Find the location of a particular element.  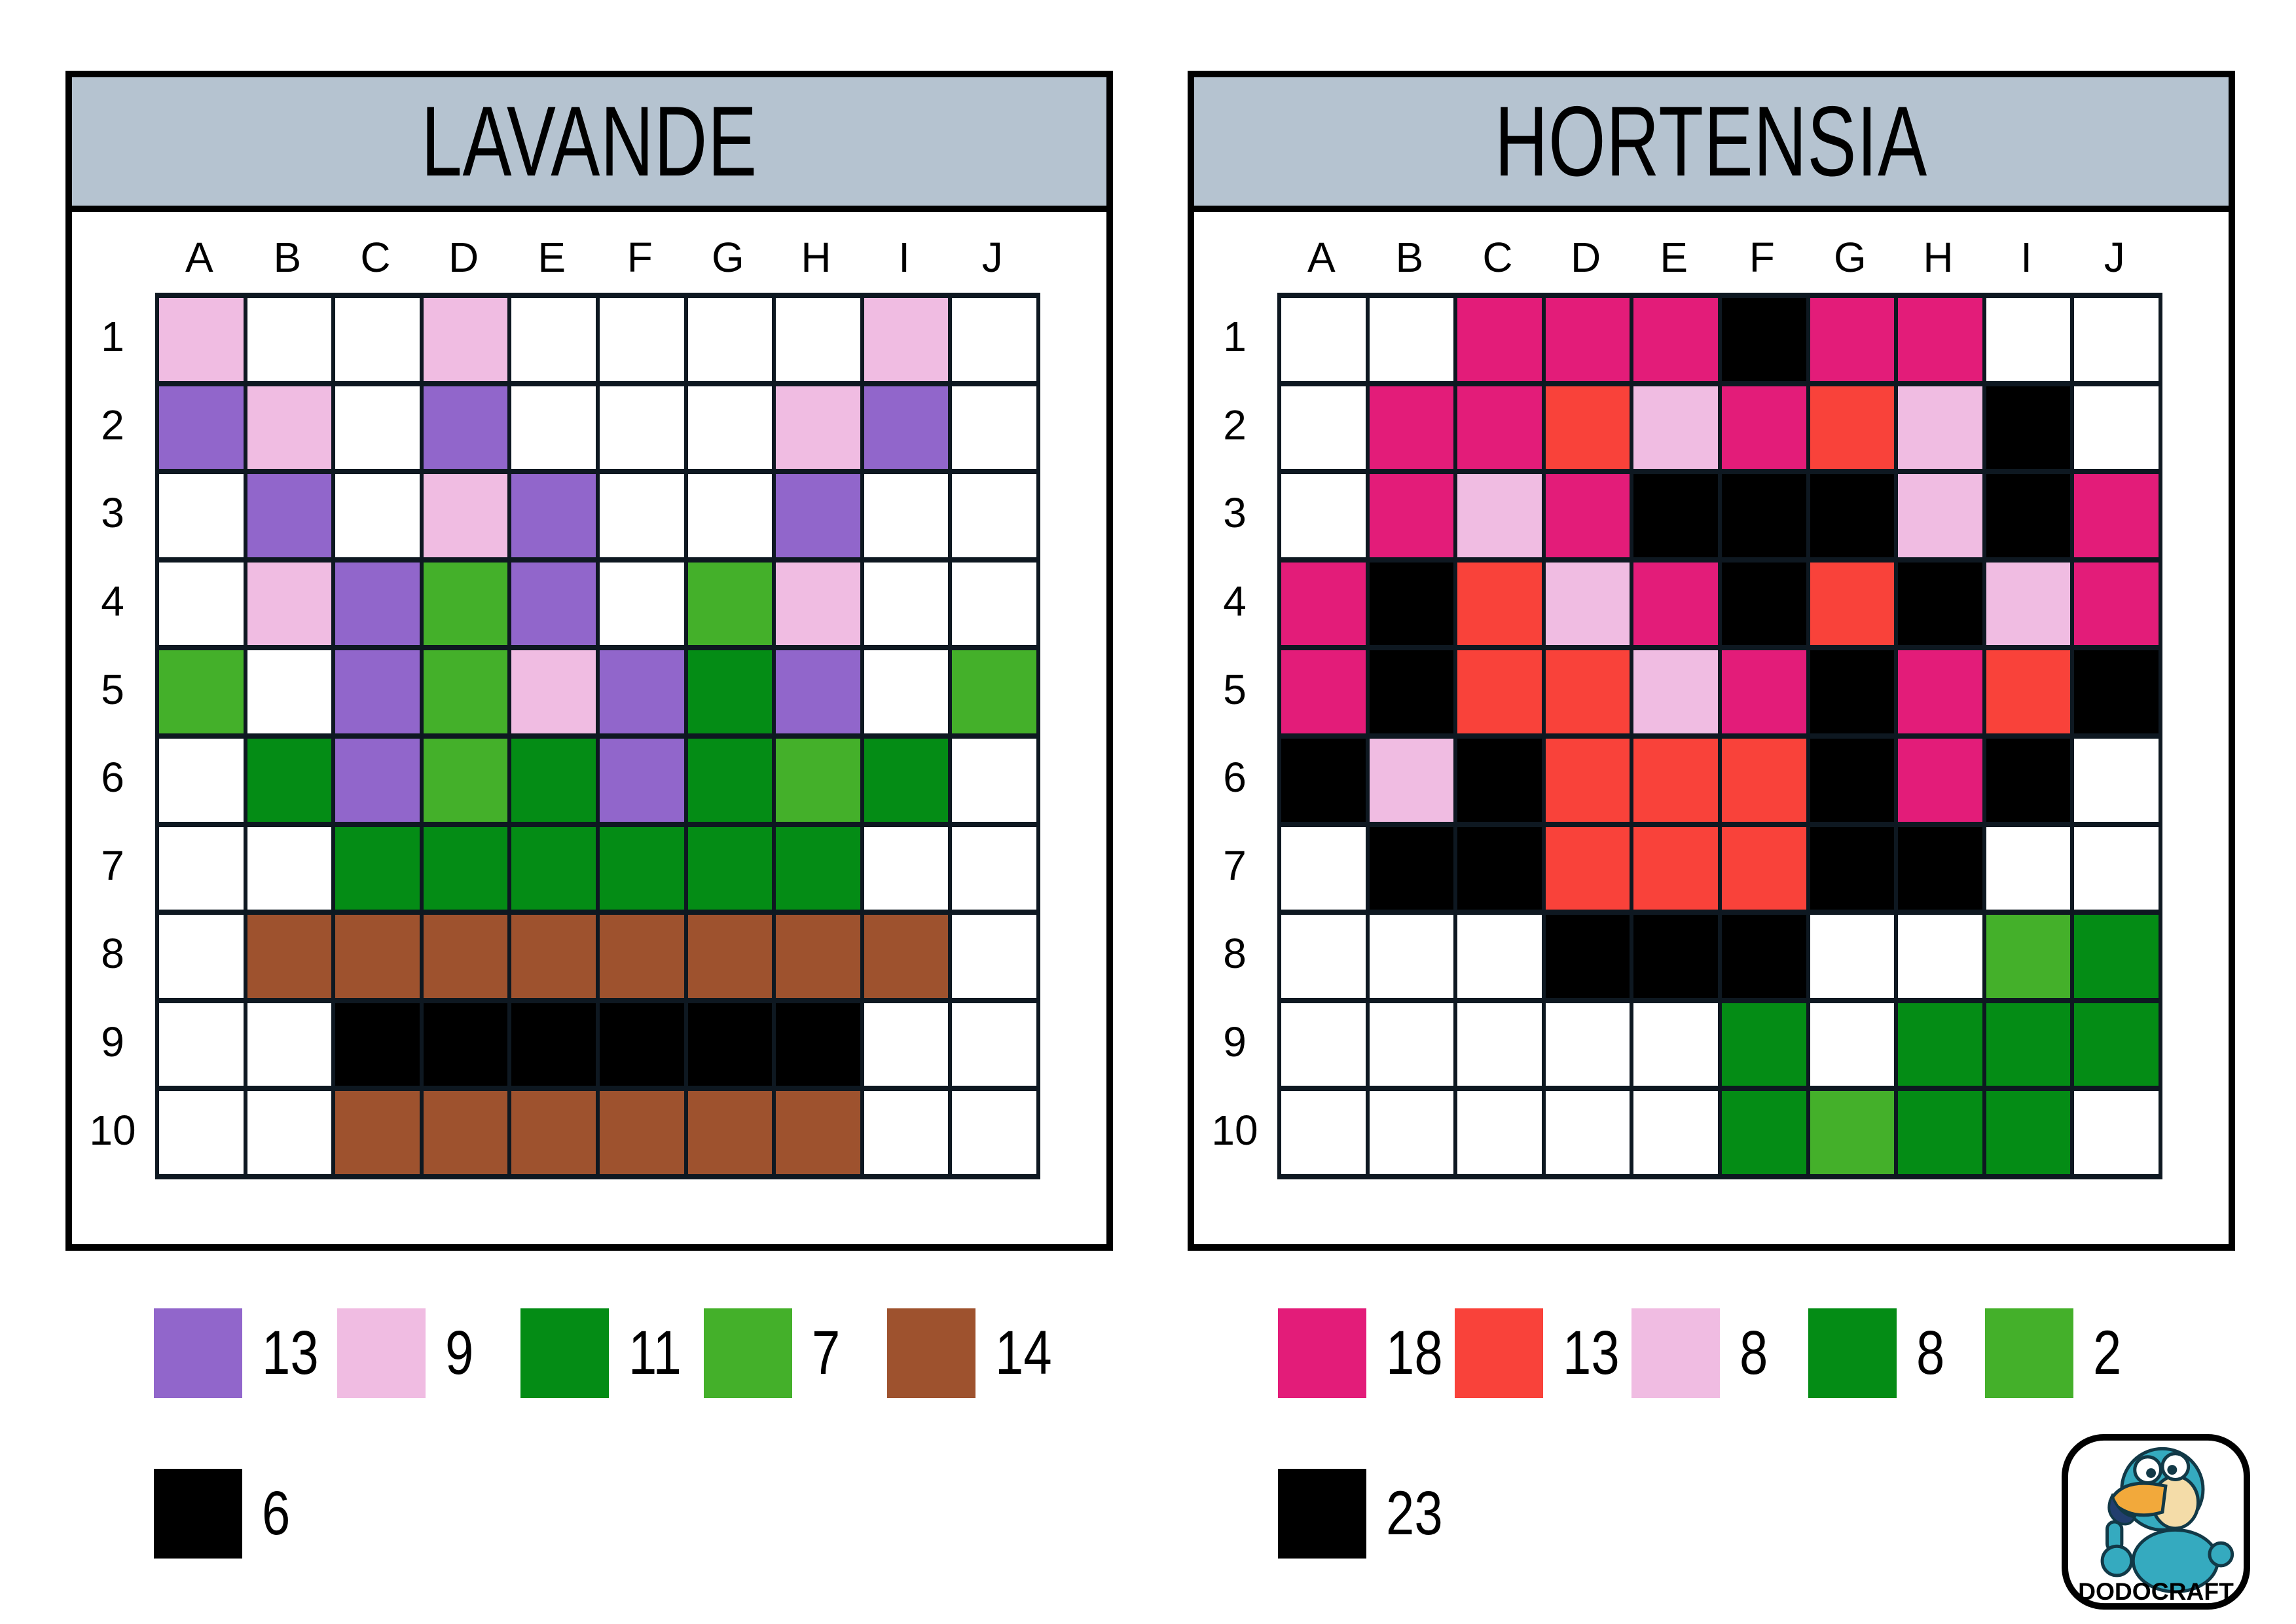

grid-cell-J4-magenta is located at coordinates (2118, 606).